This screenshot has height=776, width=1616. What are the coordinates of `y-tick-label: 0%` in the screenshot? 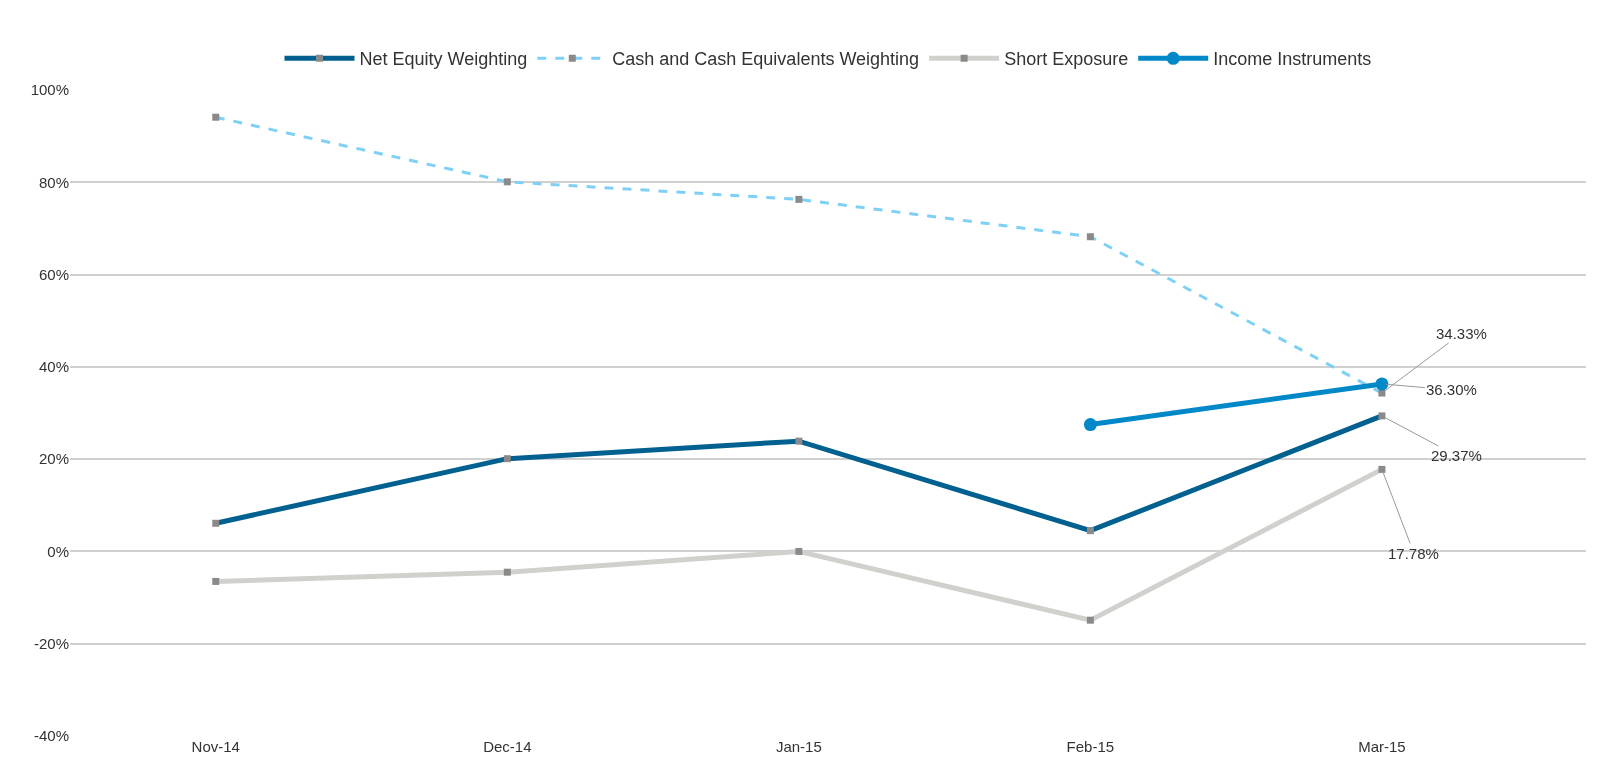 It's located at (58, 551).